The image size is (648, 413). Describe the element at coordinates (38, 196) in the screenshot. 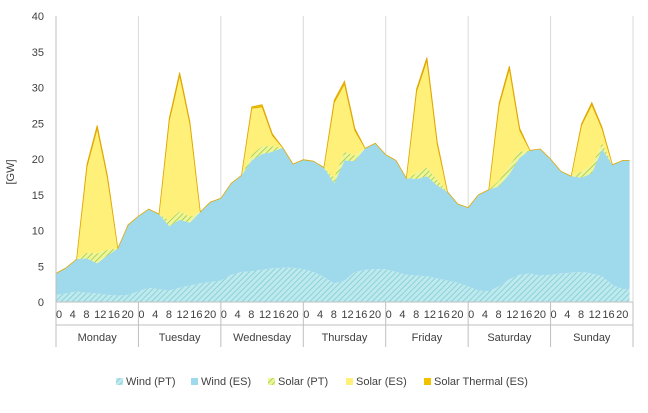

I see `y-tick-label: 15` at that location.